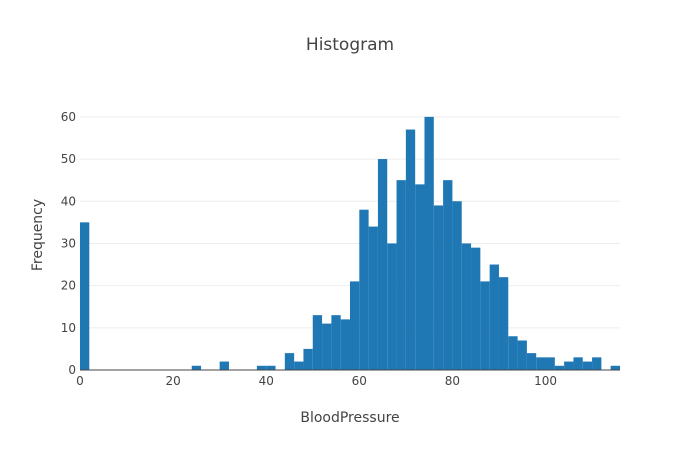  What do you see at coordinates (316, 381) in the screenshot?
I see `x-tick-labels: 0 20 40 60 80 100` at bounding box center [316, 381].